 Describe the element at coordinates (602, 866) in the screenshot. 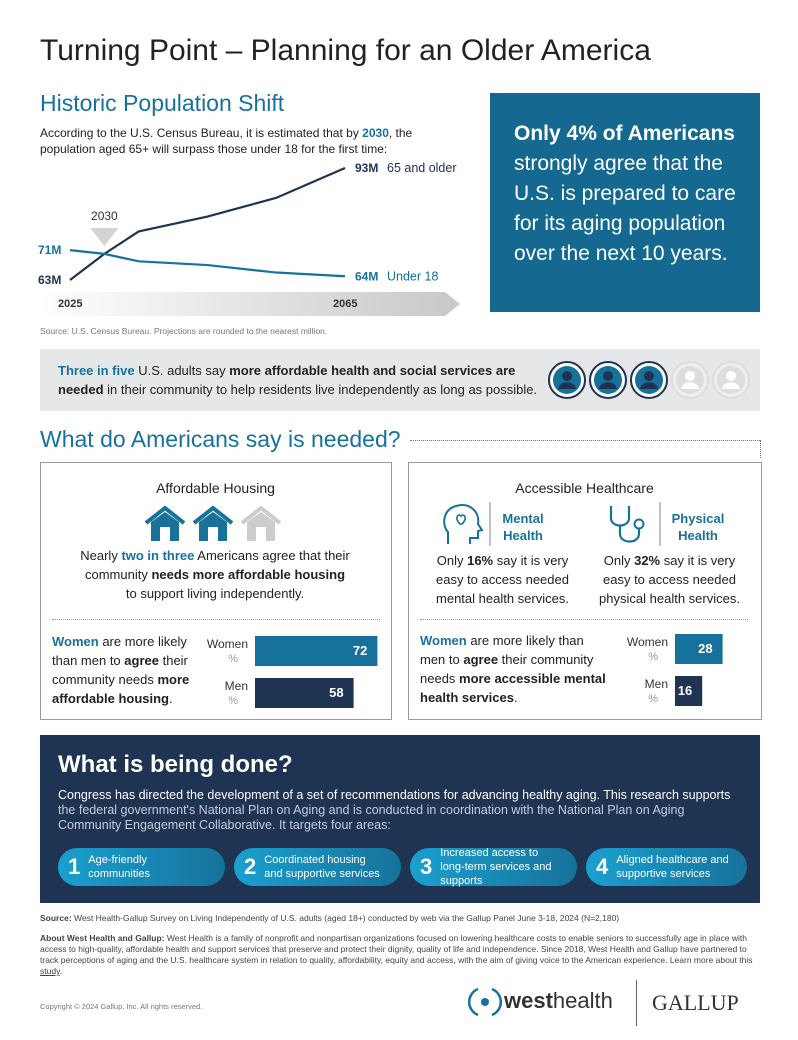

I see `area-number: 4` at that location.